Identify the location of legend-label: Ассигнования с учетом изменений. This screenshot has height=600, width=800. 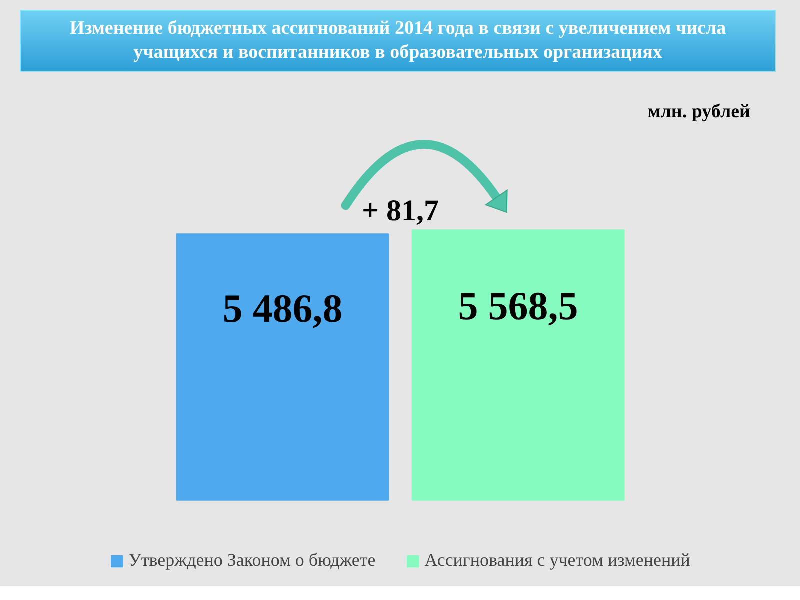
(557, 560).